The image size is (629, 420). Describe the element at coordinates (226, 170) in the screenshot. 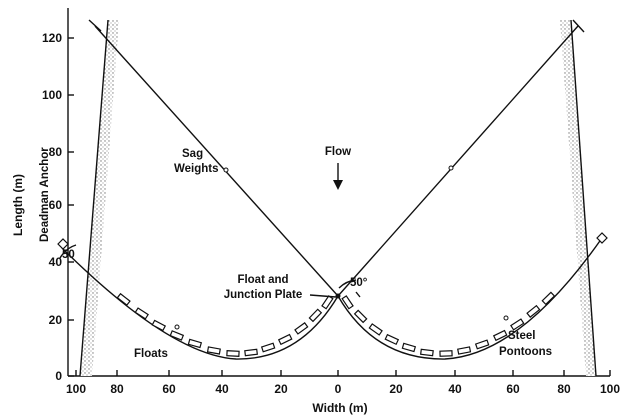

I see `sag-weight-left` at that location.